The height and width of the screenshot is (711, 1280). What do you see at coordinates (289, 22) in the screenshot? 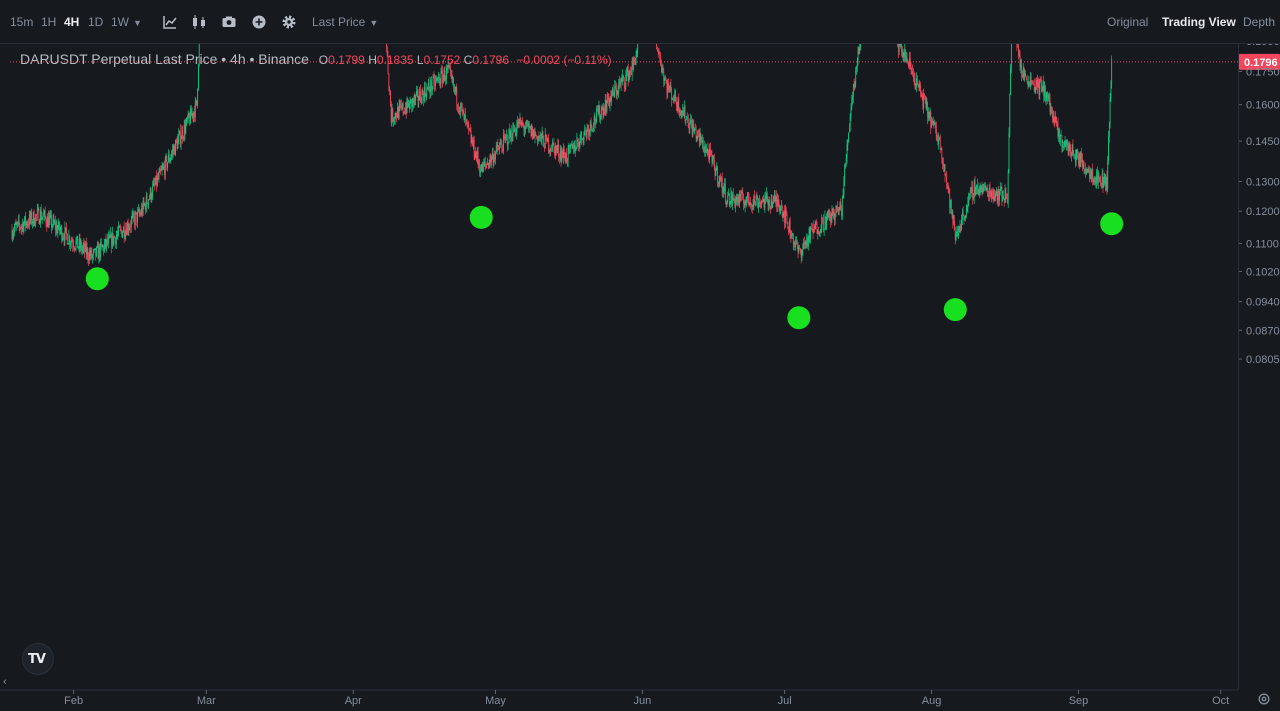
I see `gear-icon` at bounding box center [289, 22].